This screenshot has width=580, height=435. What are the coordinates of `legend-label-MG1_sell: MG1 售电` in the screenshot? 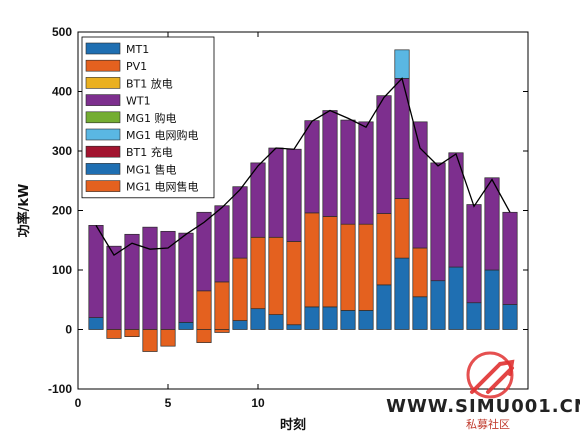 It's located at (151, 169).